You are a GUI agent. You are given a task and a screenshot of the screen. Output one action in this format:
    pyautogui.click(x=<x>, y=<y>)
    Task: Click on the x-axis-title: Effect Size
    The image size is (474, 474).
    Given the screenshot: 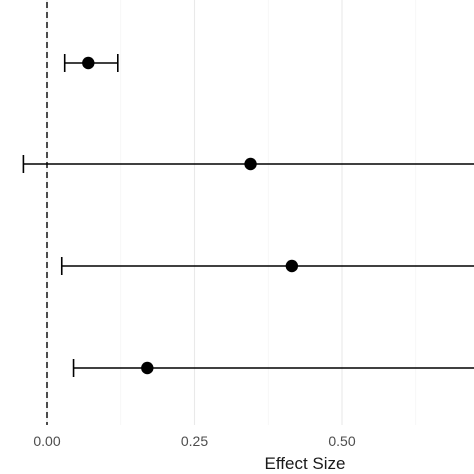 What is the action you would take?
    pyautogui.click(x=305, y=463)
    